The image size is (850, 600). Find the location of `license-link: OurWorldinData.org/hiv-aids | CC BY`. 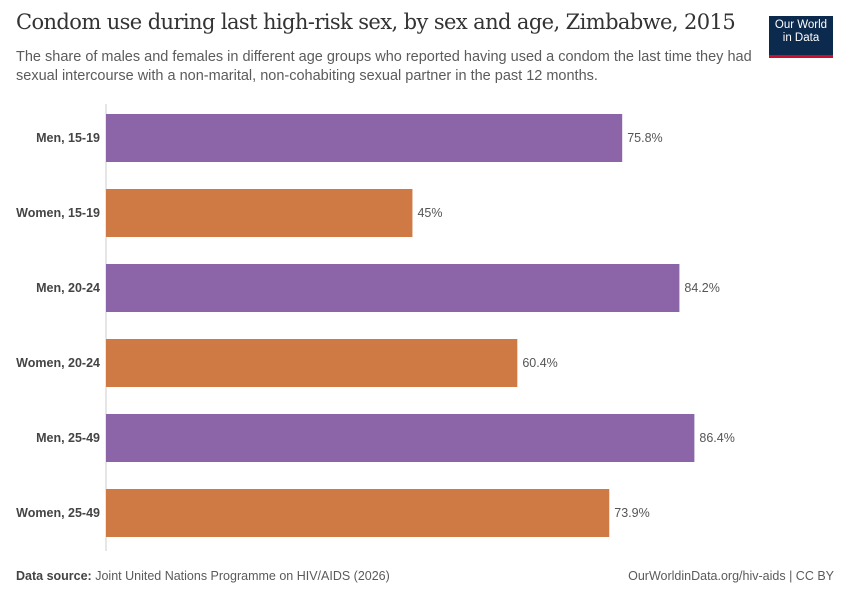

license-link: OurWorldinData.org/hiv-aids | CC BY is located at coordinates (731, 576).